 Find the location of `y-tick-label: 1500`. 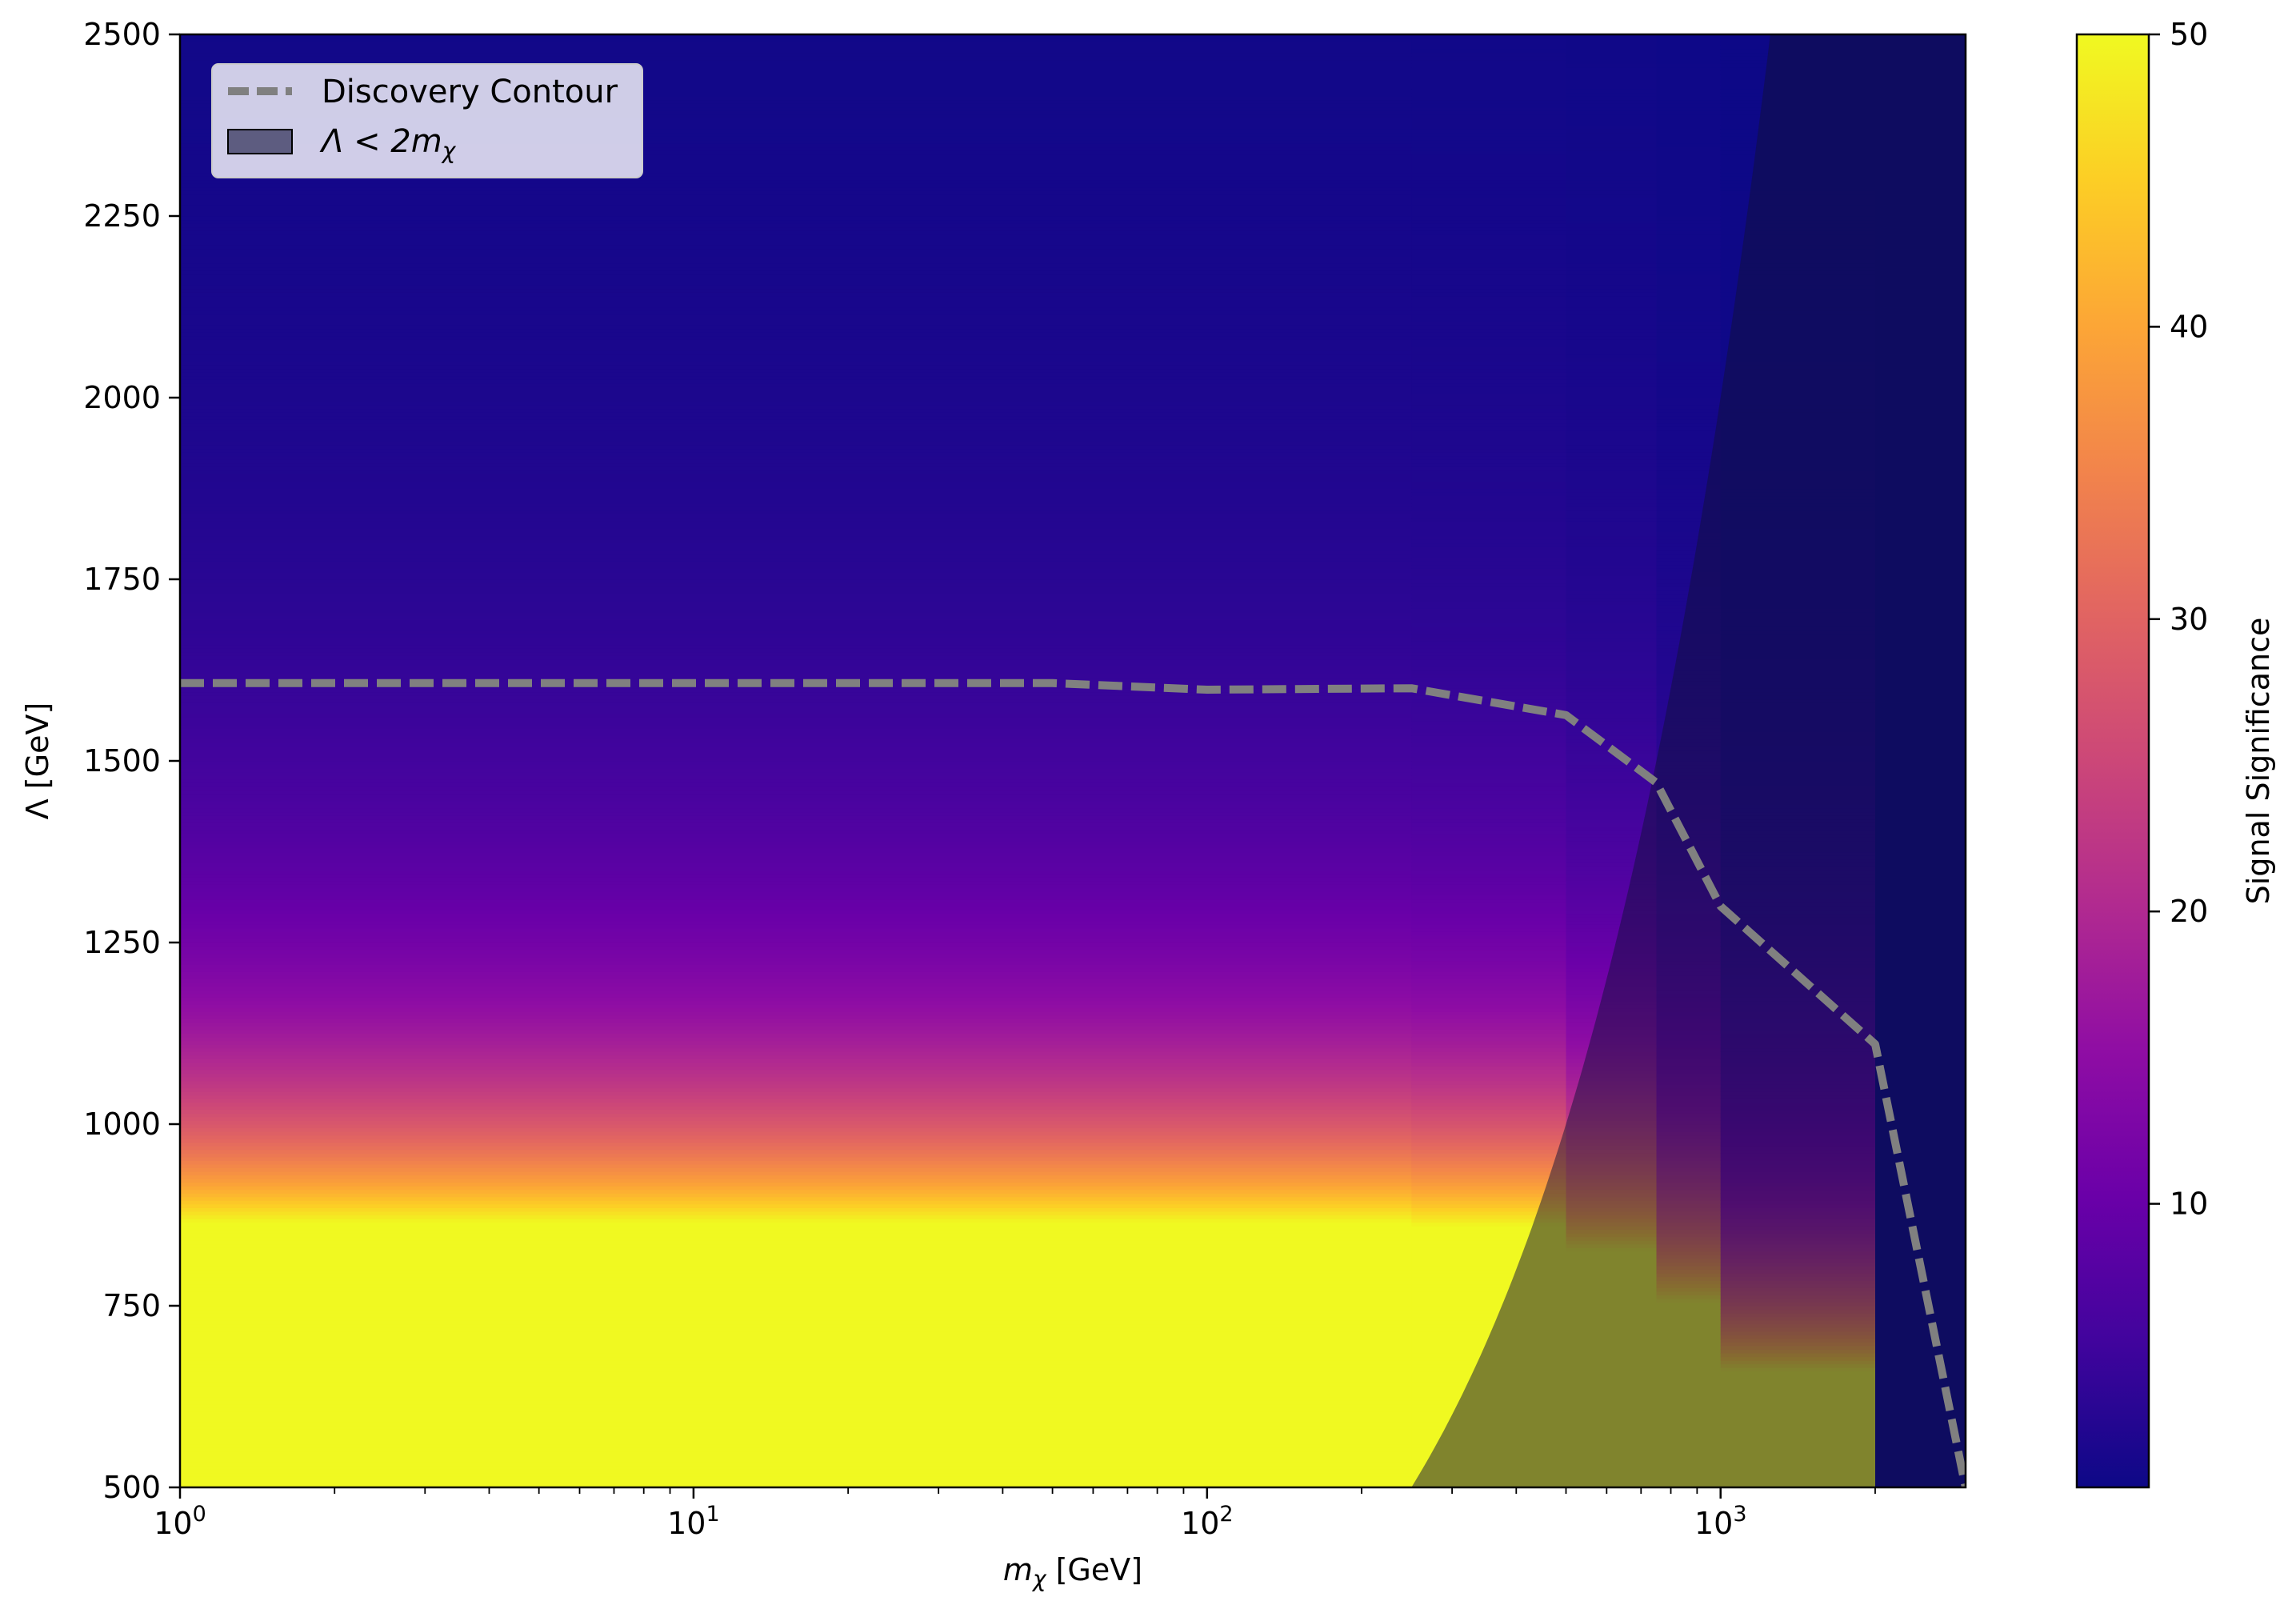

y-tick-label: 1500 is located at coordinates (122, 760).